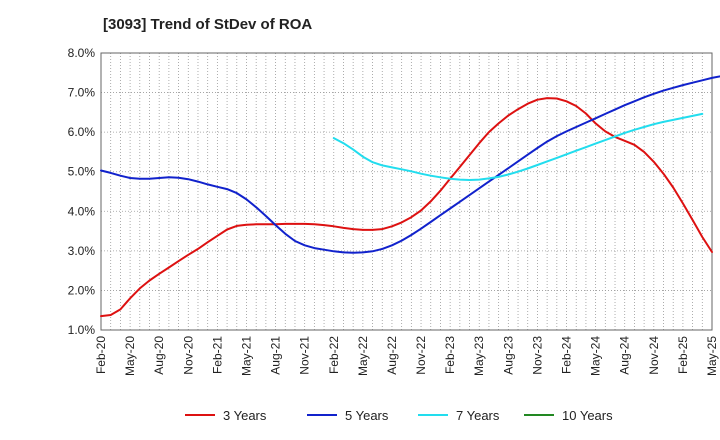 The image size is (720, 440). What do you see at coordinates (392, 355) in the screenshot?
I see `x-tick-label: Aug-22` at bounding box center [392, 355].